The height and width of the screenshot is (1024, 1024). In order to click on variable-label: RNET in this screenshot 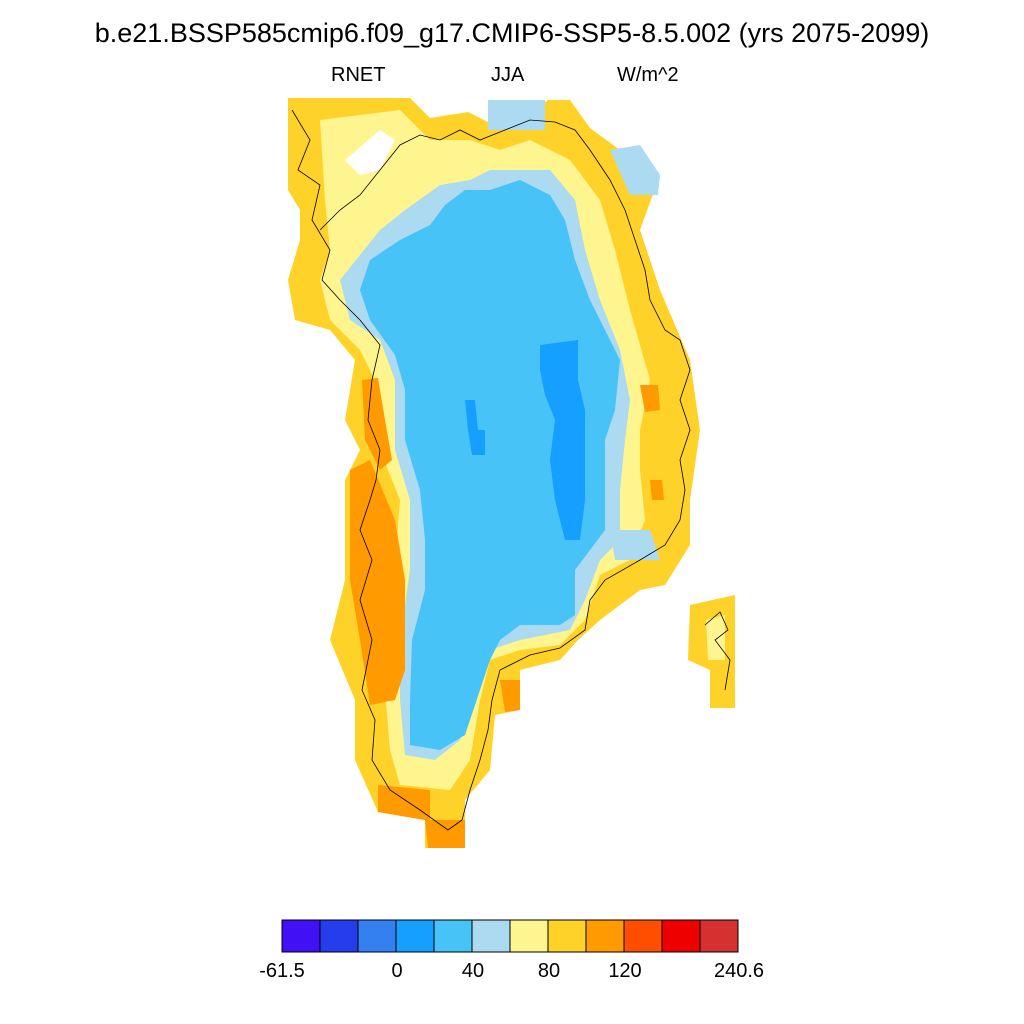, I will do `click(358, 75)`.